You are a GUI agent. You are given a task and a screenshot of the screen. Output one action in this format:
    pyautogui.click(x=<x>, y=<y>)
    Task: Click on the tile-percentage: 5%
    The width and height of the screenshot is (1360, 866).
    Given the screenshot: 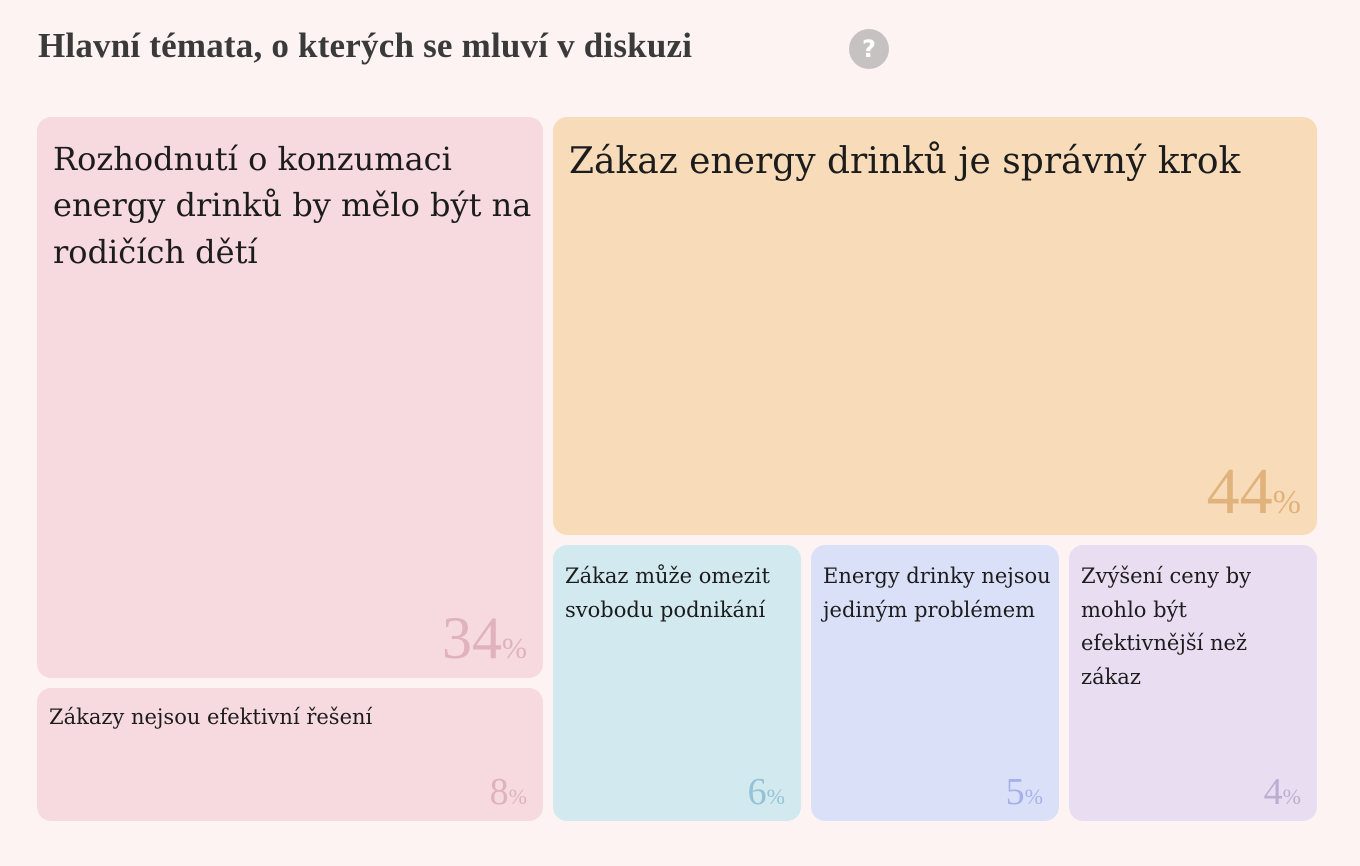 What is the action you would take?
    pyautogui.click(x=1024, y=792)
    